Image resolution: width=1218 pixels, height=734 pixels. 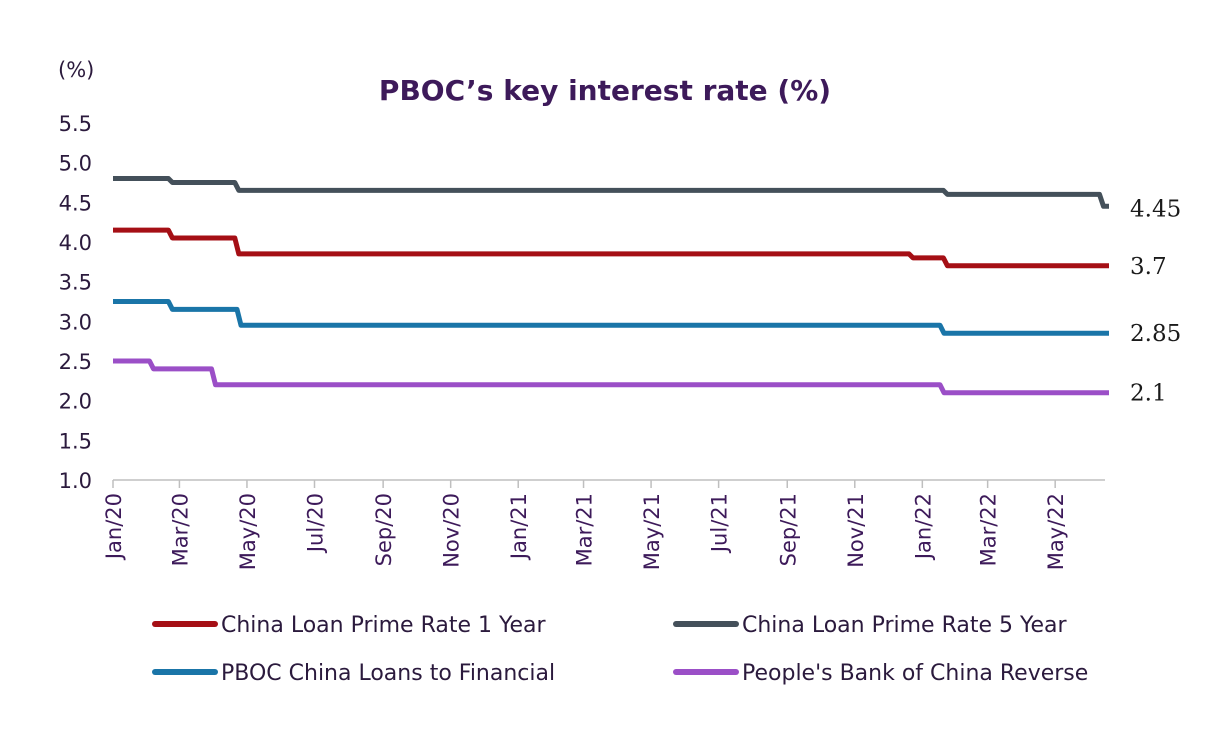 What do you see at coordinates (1155, 301) in the screenshot?
I see `end-labels-group: 3.7 4.45 2.85 2.1` at bounding box center [1155, 301].